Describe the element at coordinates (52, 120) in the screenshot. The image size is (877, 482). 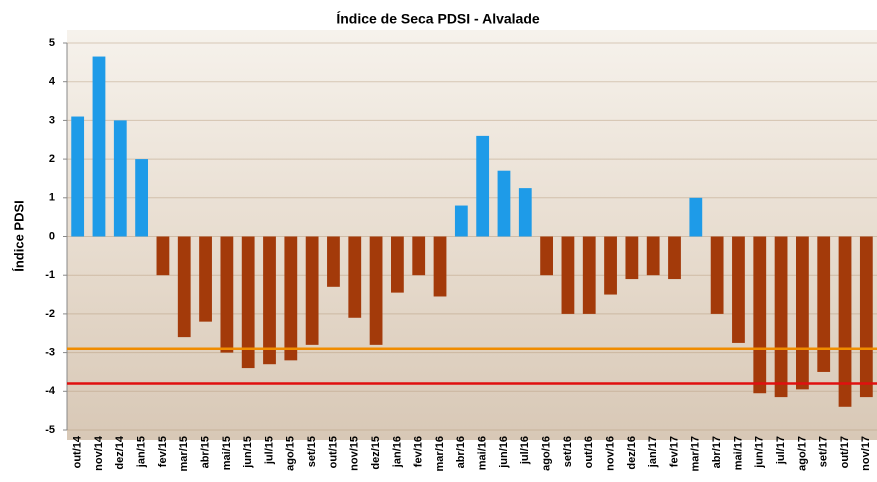
I see `y-tick-label: 3` at that location.